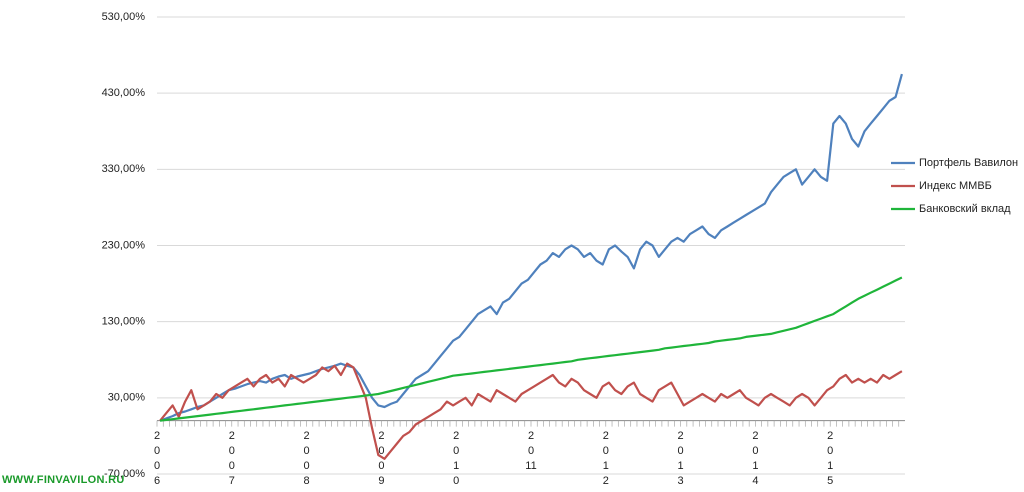  Describe the element at coordinates (680, 458) in the screenshot. I see `x-tick-label: 2013` at that location.